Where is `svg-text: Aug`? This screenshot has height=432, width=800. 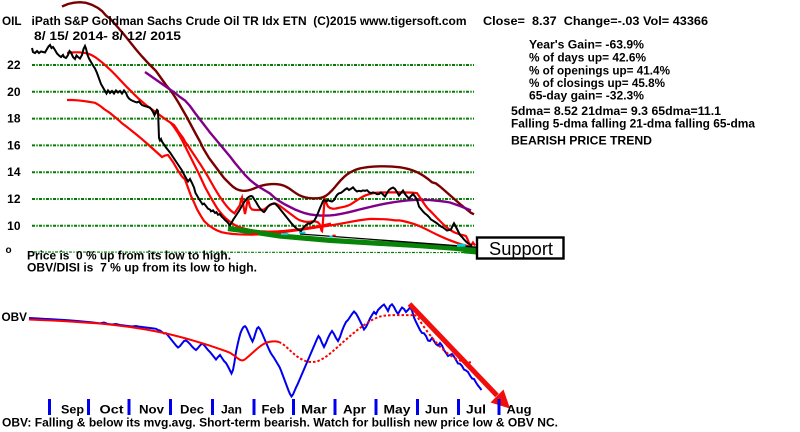 svg-text: Aug is located at coordinates (519, 410).